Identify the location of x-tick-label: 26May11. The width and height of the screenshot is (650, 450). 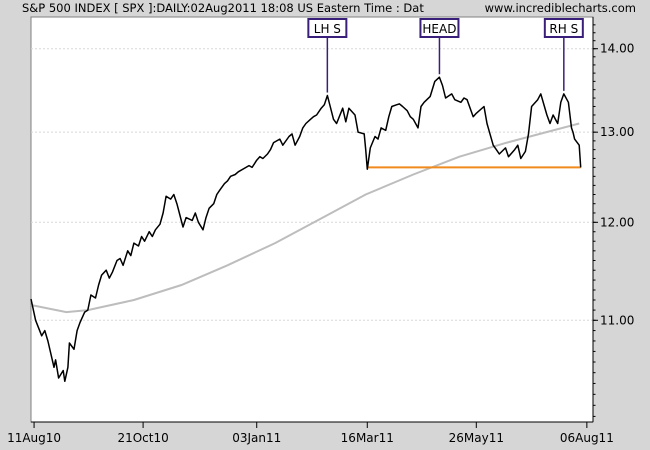
(476, 438).